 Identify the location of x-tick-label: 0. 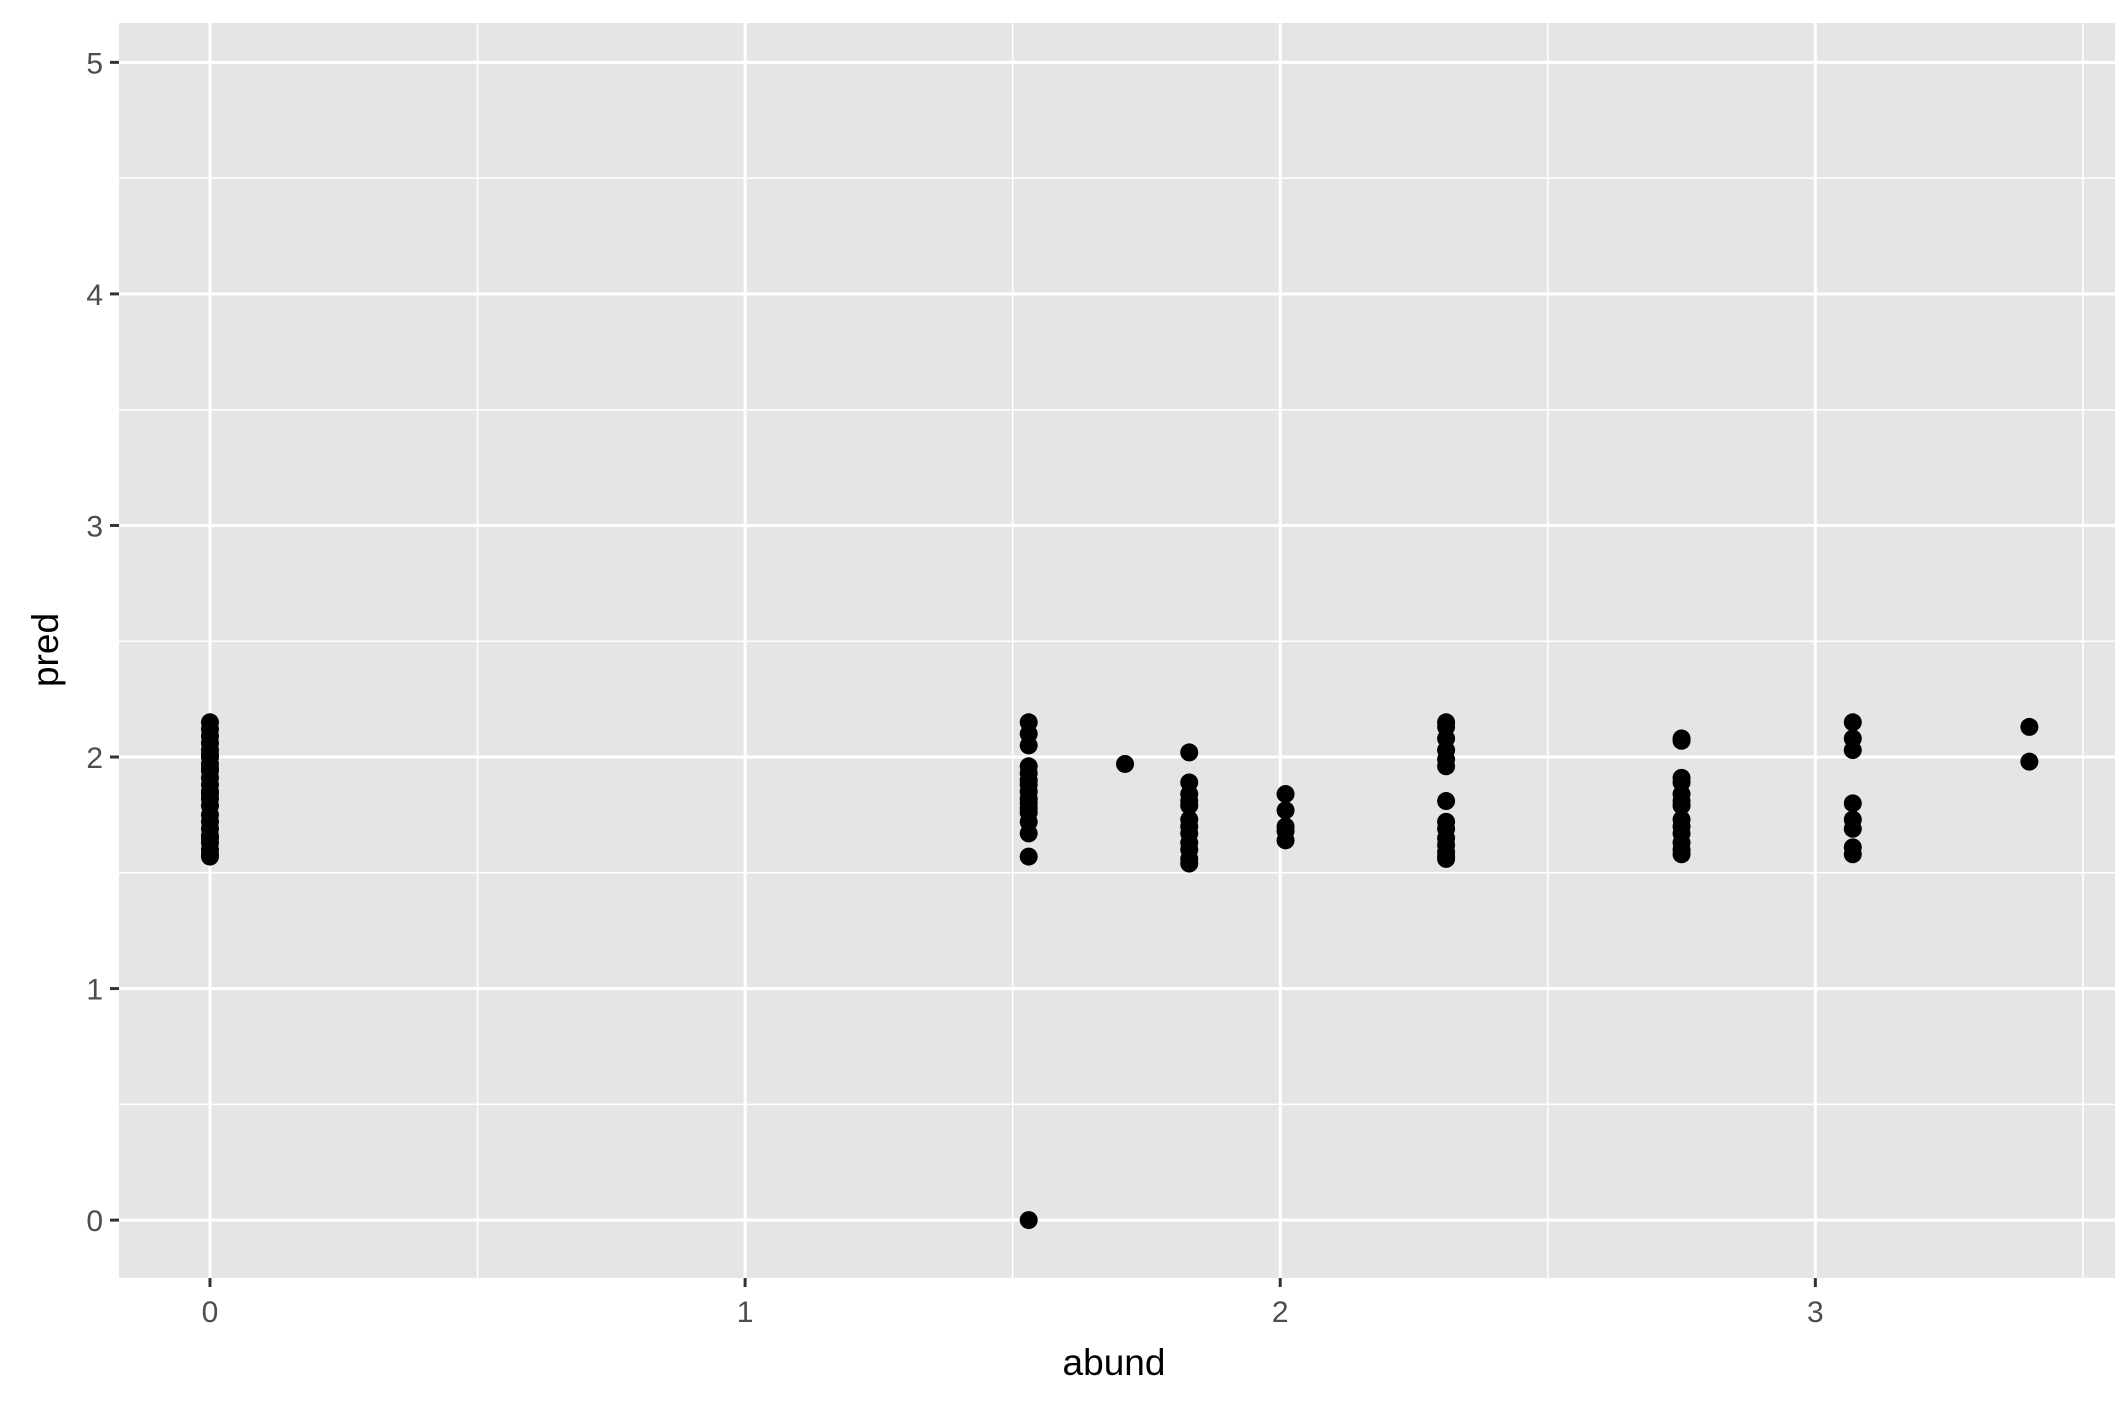
(210, 1312).